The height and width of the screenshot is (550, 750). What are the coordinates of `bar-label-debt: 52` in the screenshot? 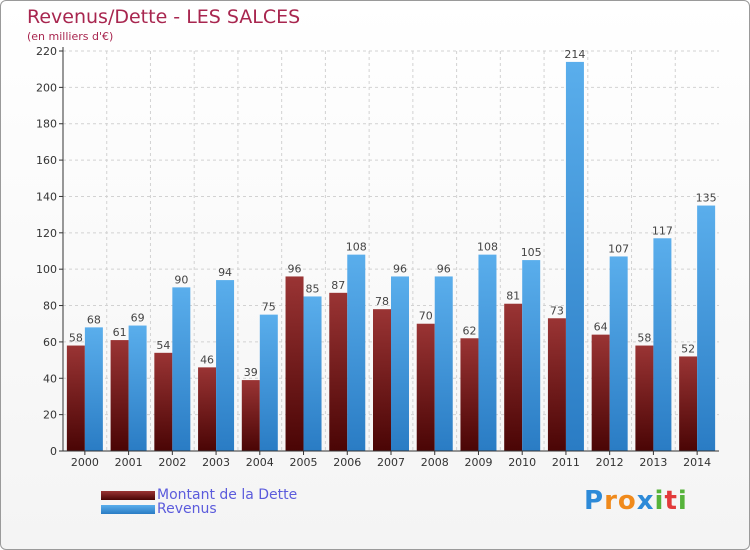 It's located at (688, 348).